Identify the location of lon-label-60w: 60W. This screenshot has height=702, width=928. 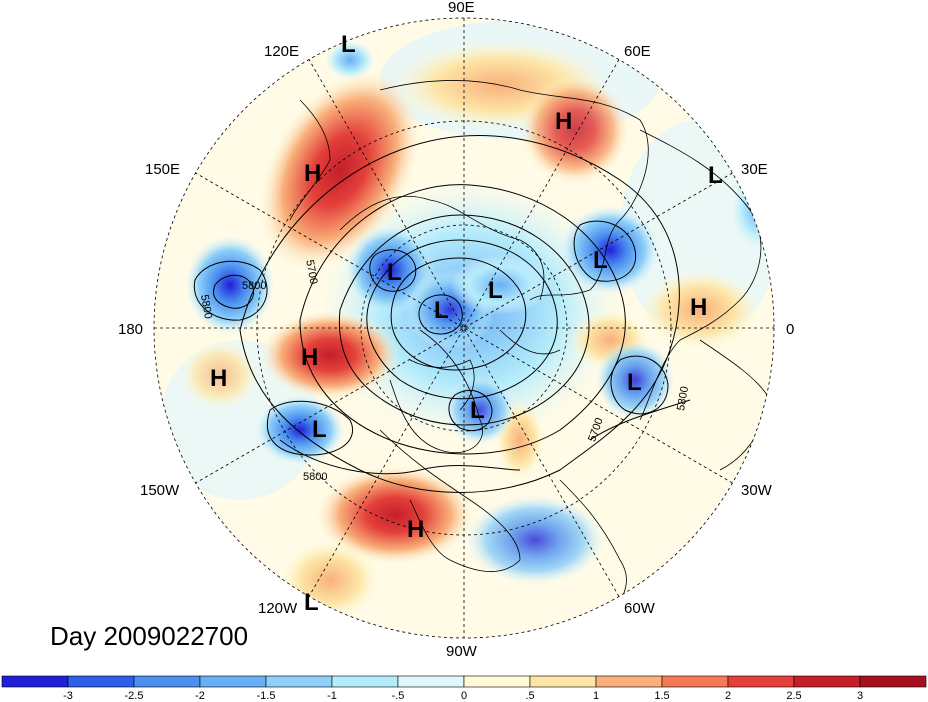
(640, 608).